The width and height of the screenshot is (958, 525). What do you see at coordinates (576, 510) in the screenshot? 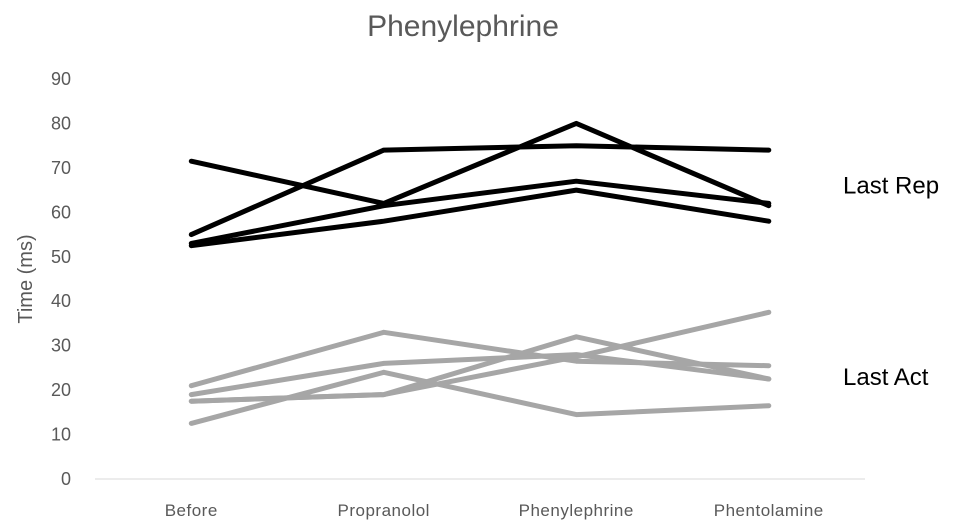
I see `x-tick-label: Phenylephrine` at bounding box center [576, 510].